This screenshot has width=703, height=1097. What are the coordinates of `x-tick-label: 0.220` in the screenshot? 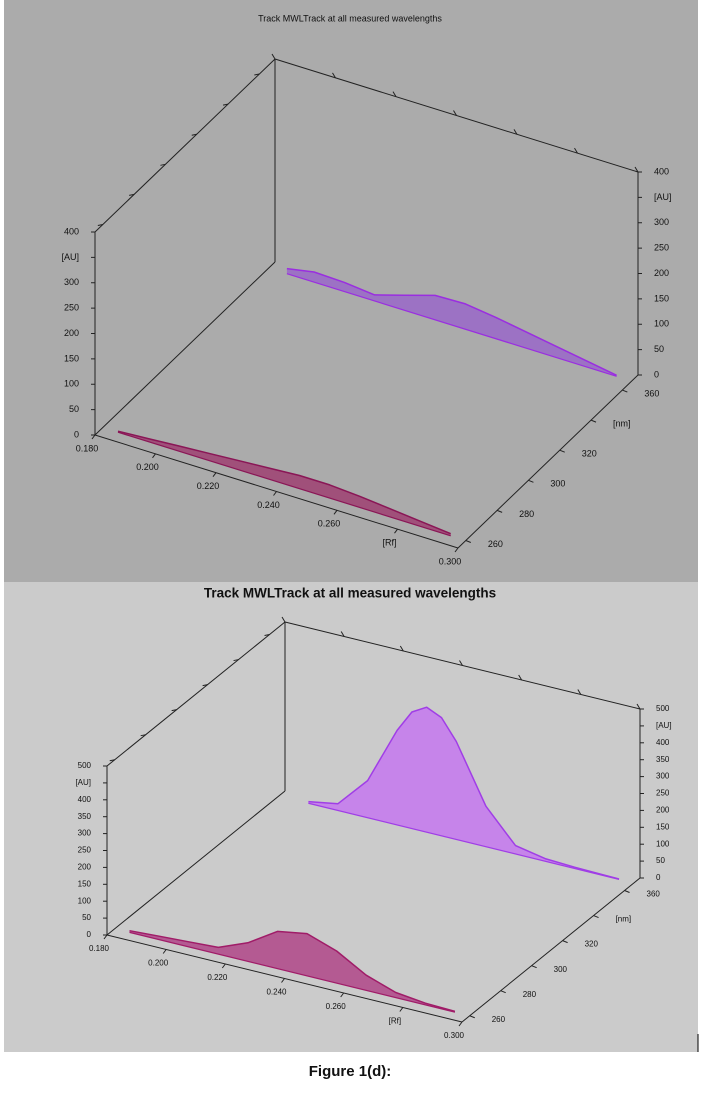 It's located at (217, 977).